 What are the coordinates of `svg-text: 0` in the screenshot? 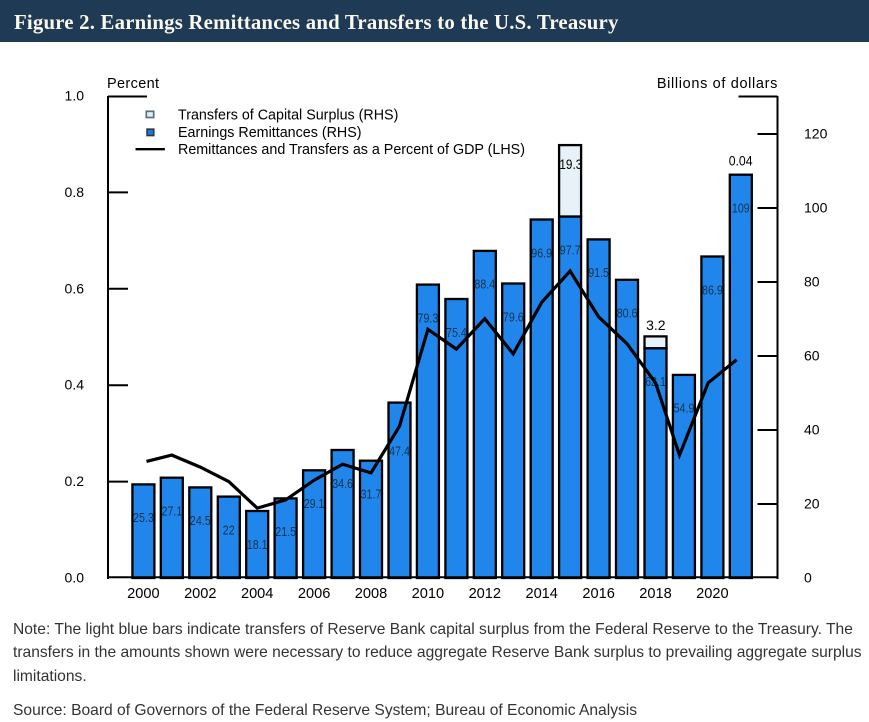 It's located at (808, 578).